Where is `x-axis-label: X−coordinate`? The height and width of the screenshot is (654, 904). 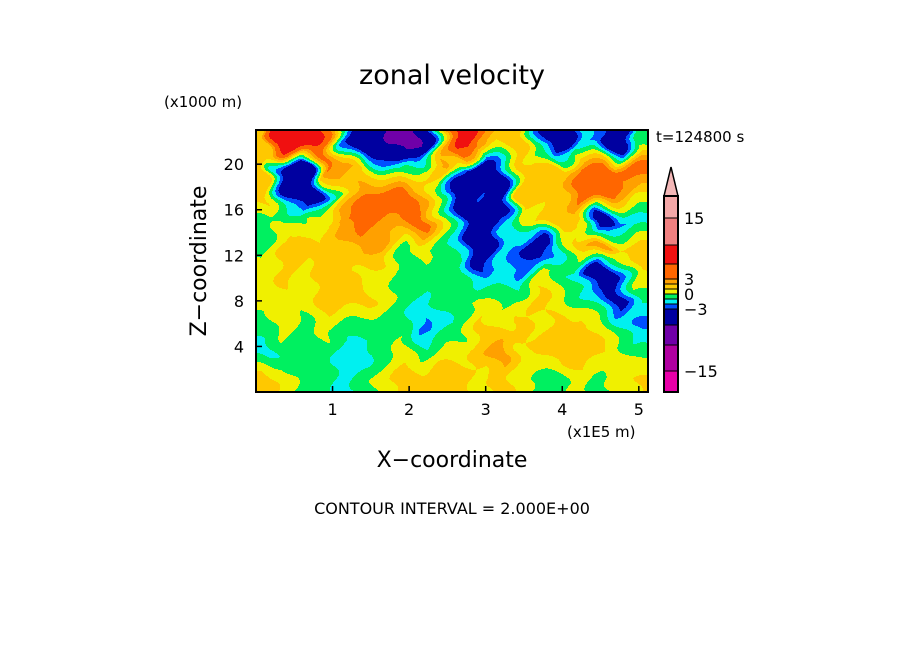 x-axis-label: X−coordinate is located at coordinates (452, 460).